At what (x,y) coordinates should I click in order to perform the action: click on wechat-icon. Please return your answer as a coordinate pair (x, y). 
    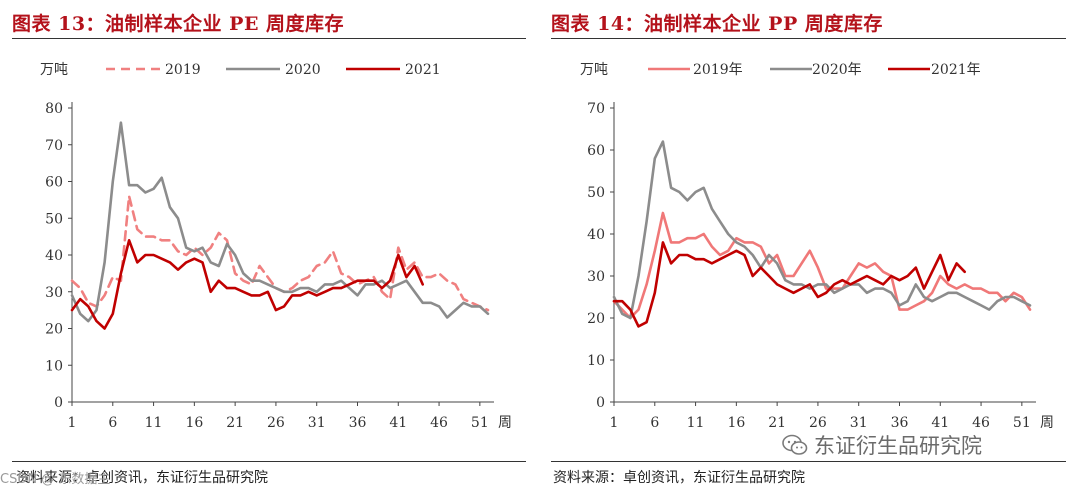
    Looking at the image, I should click on (795, 444).